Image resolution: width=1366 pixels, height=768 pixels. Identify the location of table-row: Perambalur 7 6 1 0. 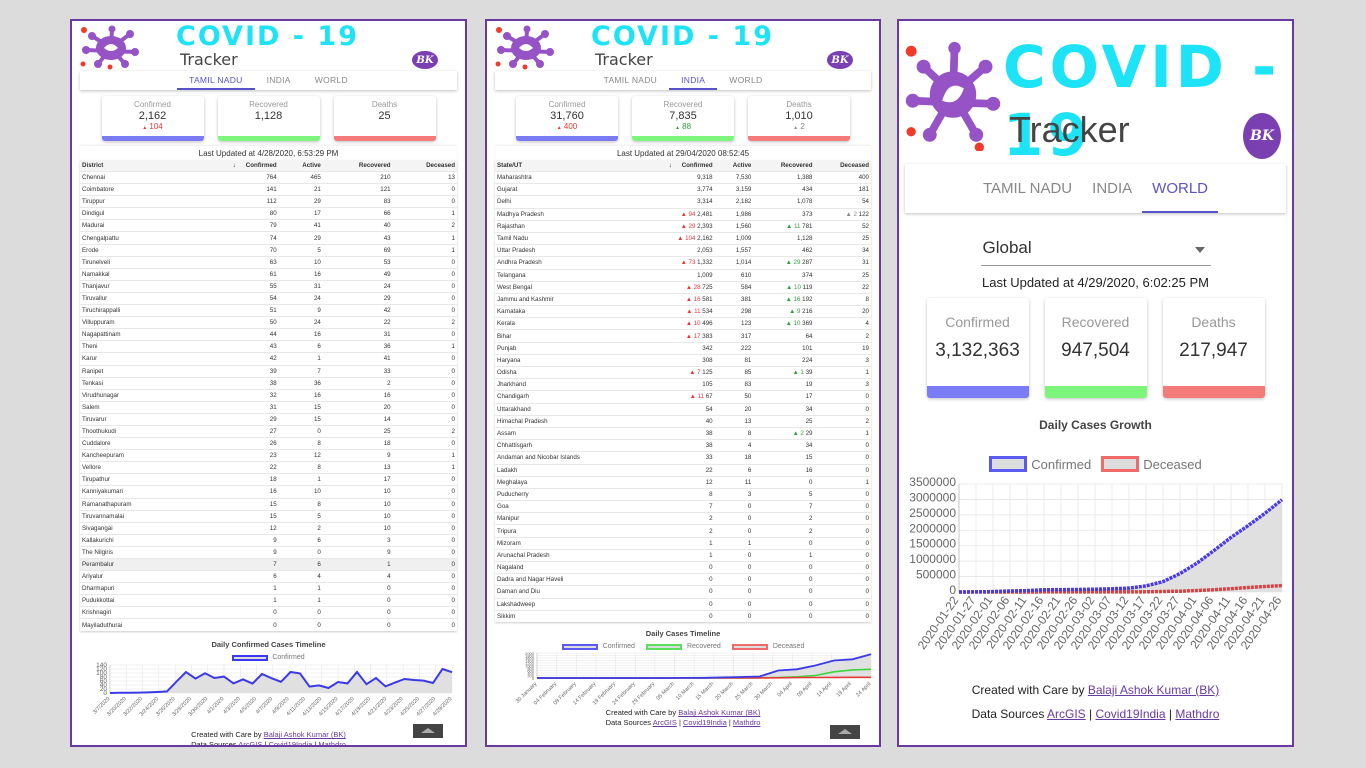
(268, 564).